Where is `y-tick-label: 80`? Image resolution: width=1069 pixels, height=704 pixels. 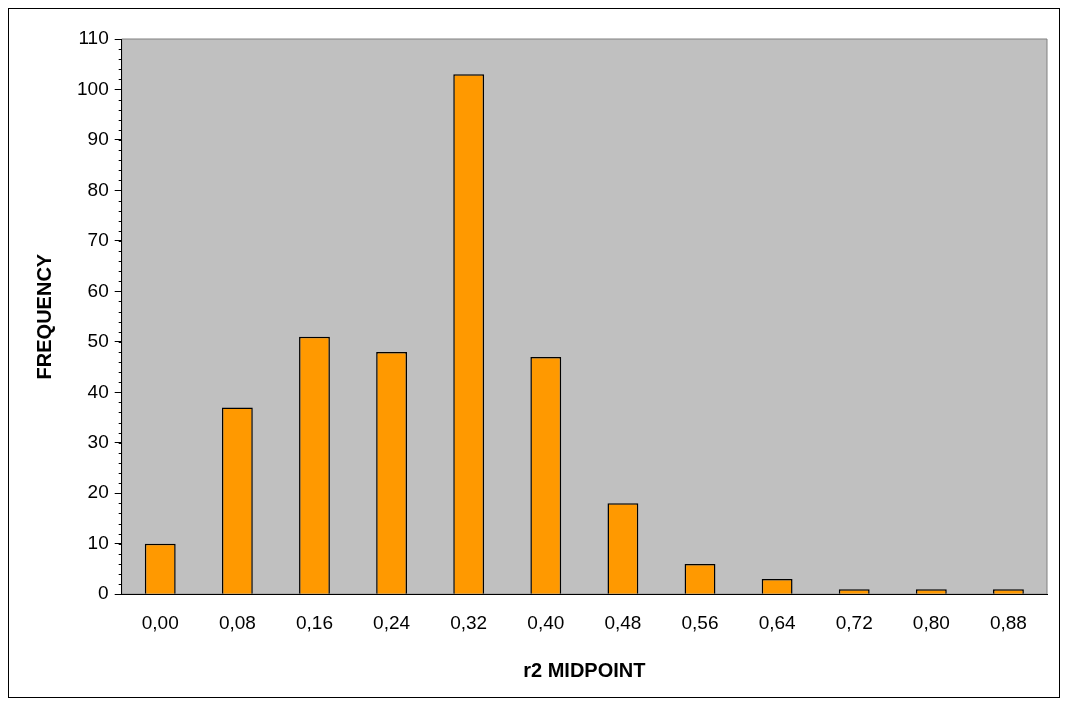 y-tick-label: 80 is located at coordinates (98, 189).